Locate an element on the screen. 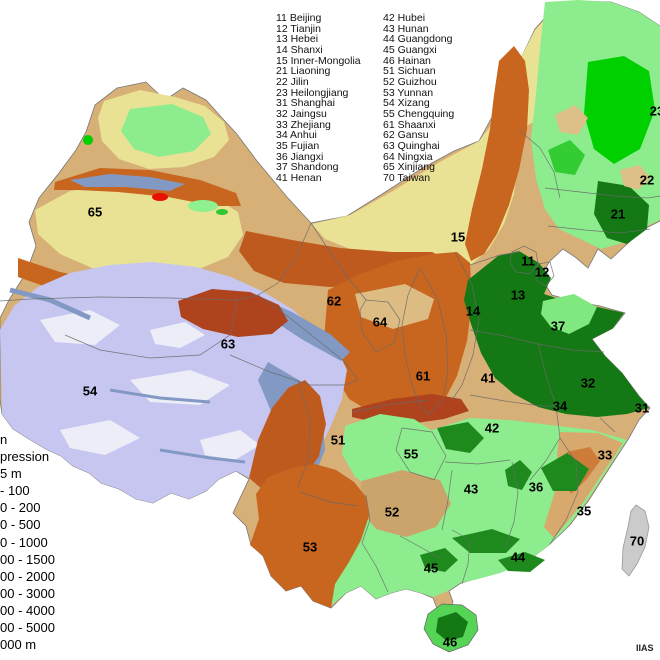 This screenshot has width=660, height=660. elevation-legend-line: 00 - 2000 is located at coordinates (27, 576).